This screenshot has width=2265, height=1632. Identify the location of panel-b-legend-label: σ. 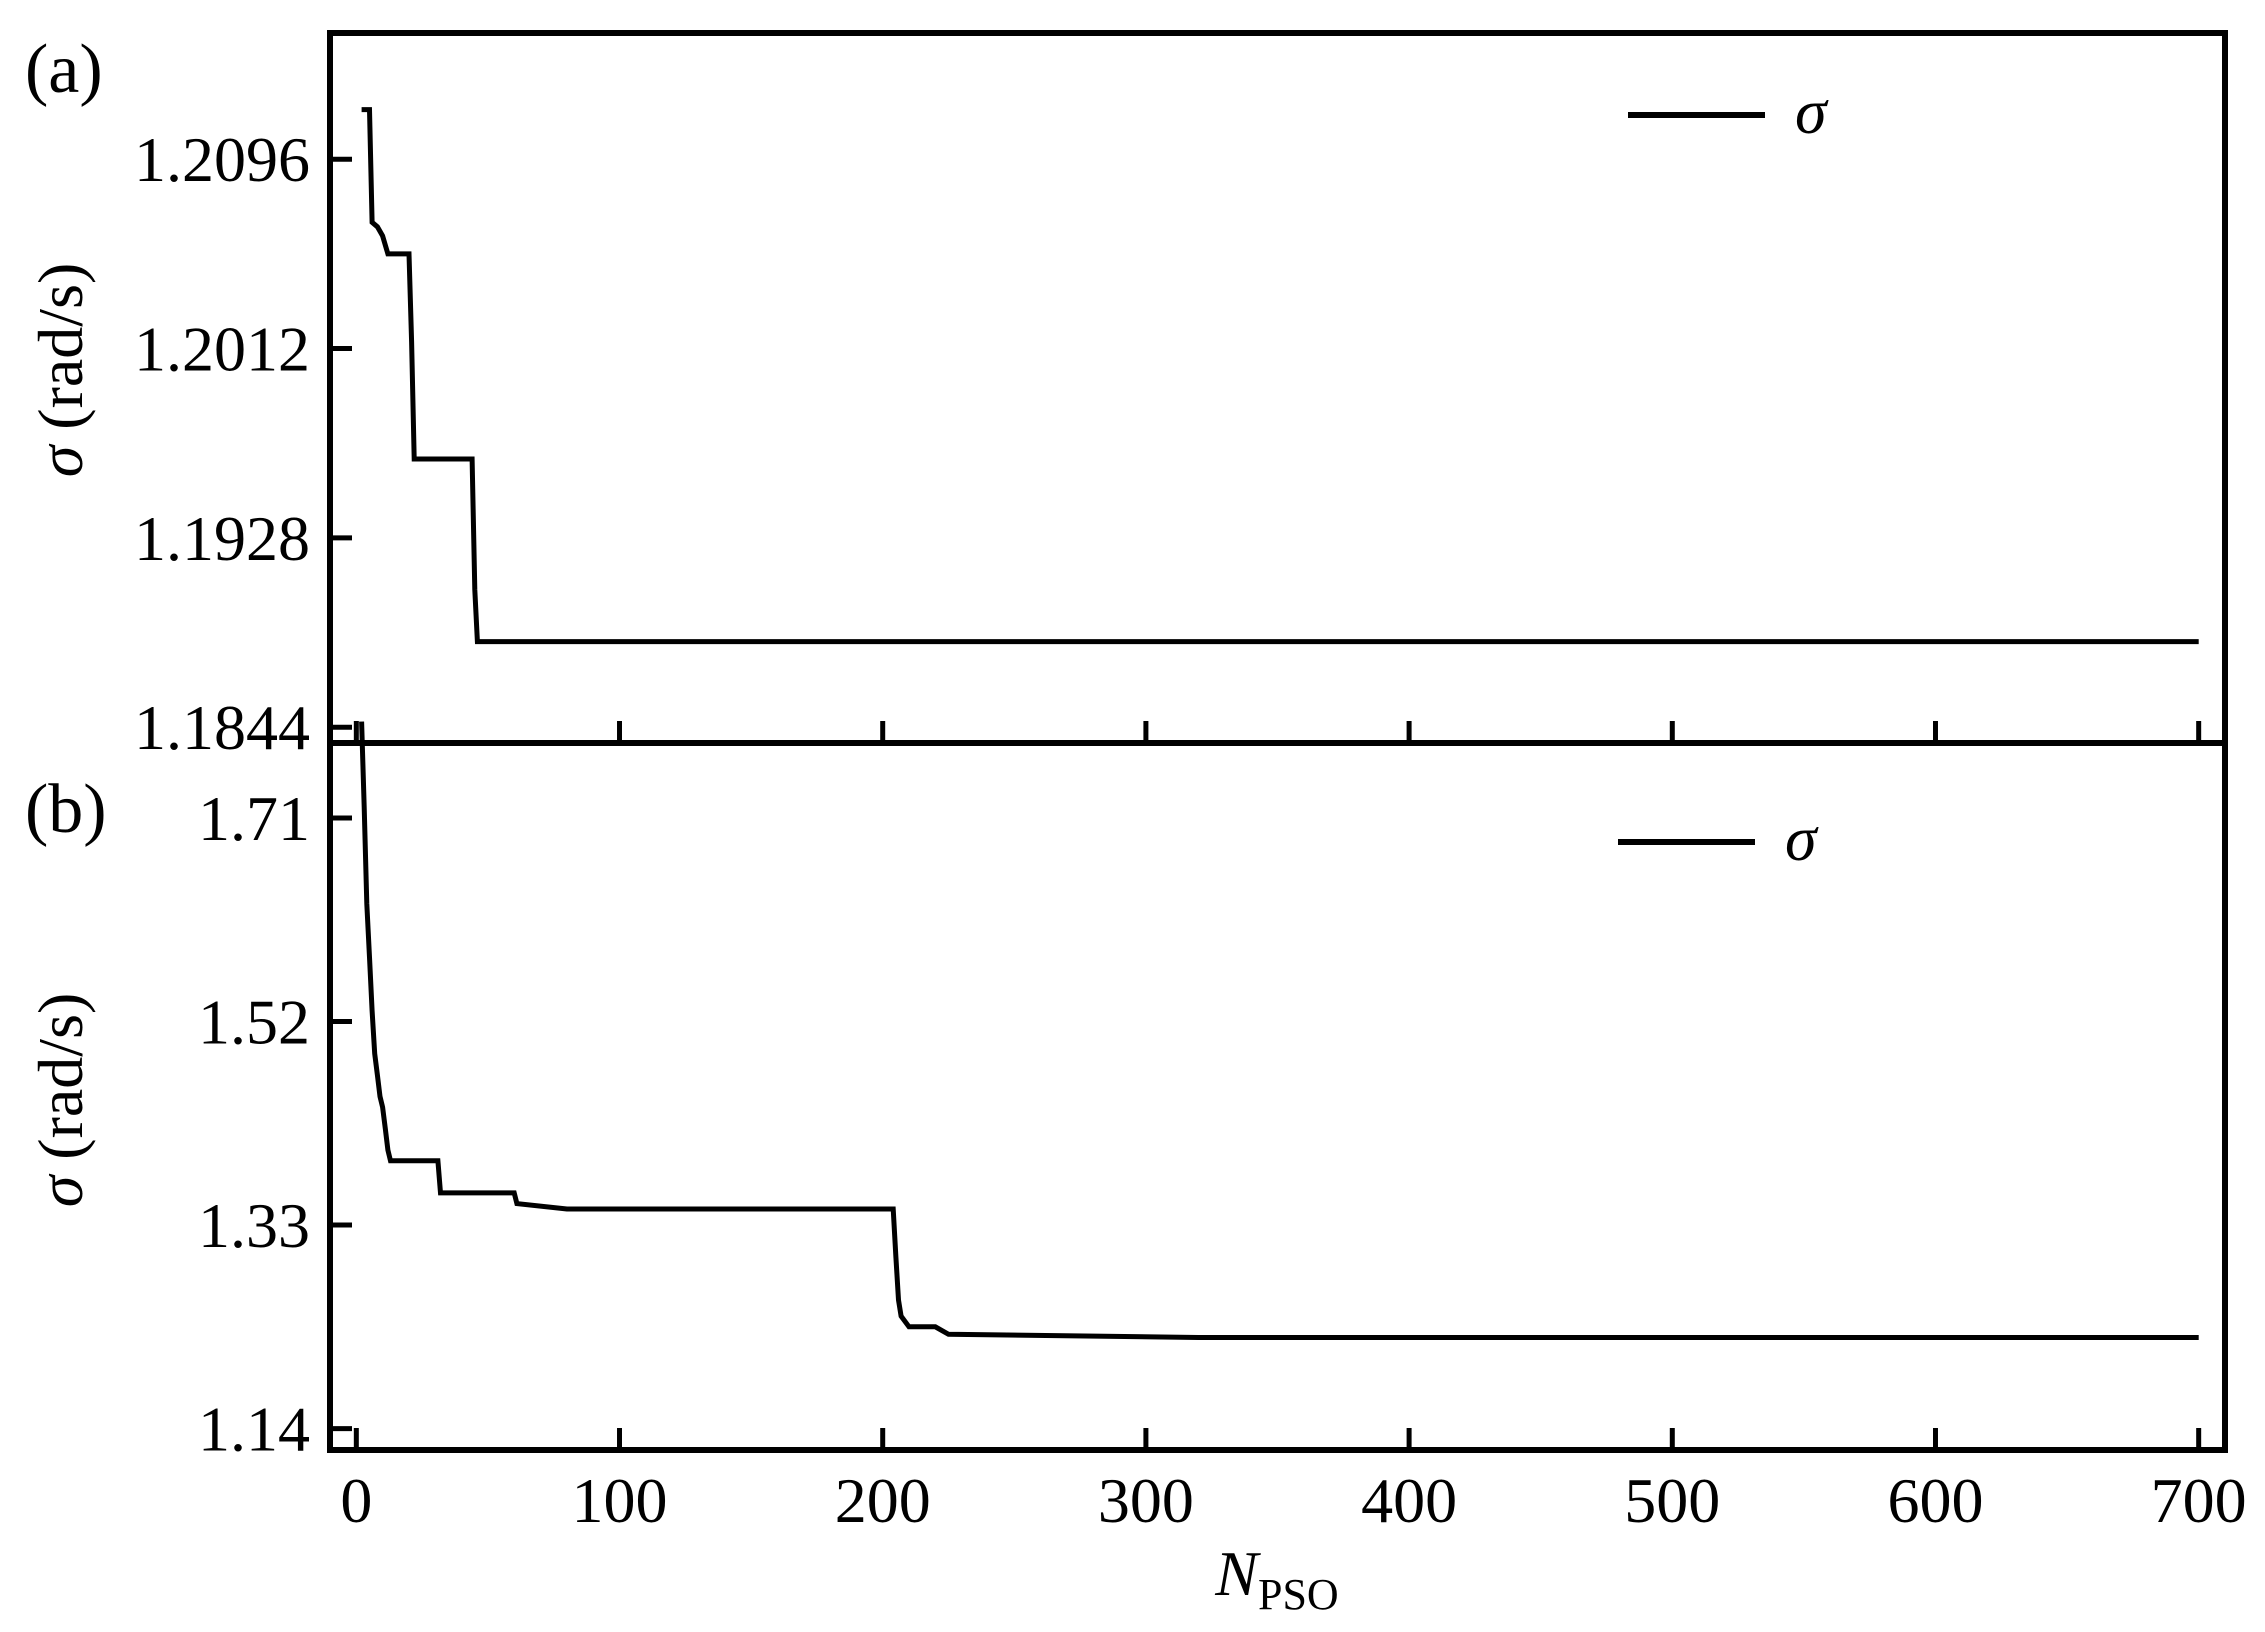
(1802, 838).